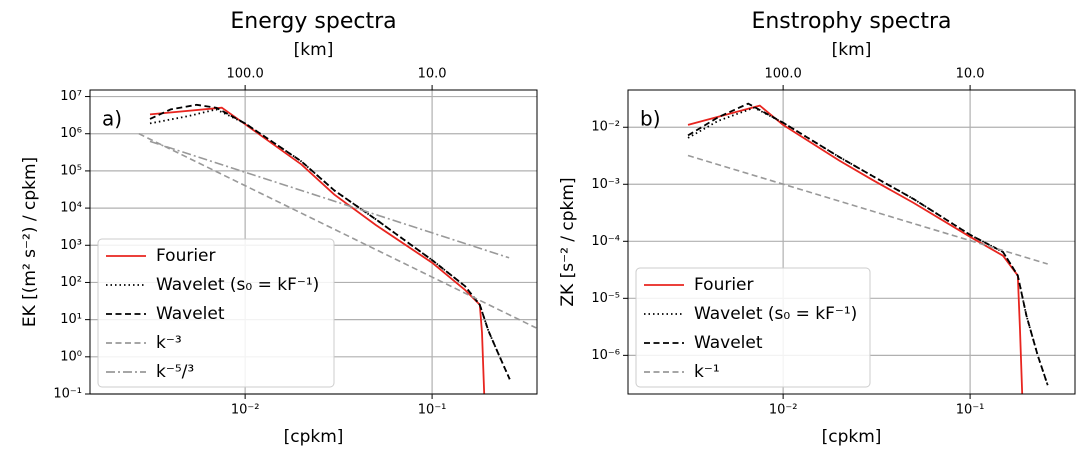 The image size is (1079, 451). What do you see at coordinates (175, 372) in the screenshot?
I see `legend-label: k⁻⁵/³` at bounding box center [175, 372].